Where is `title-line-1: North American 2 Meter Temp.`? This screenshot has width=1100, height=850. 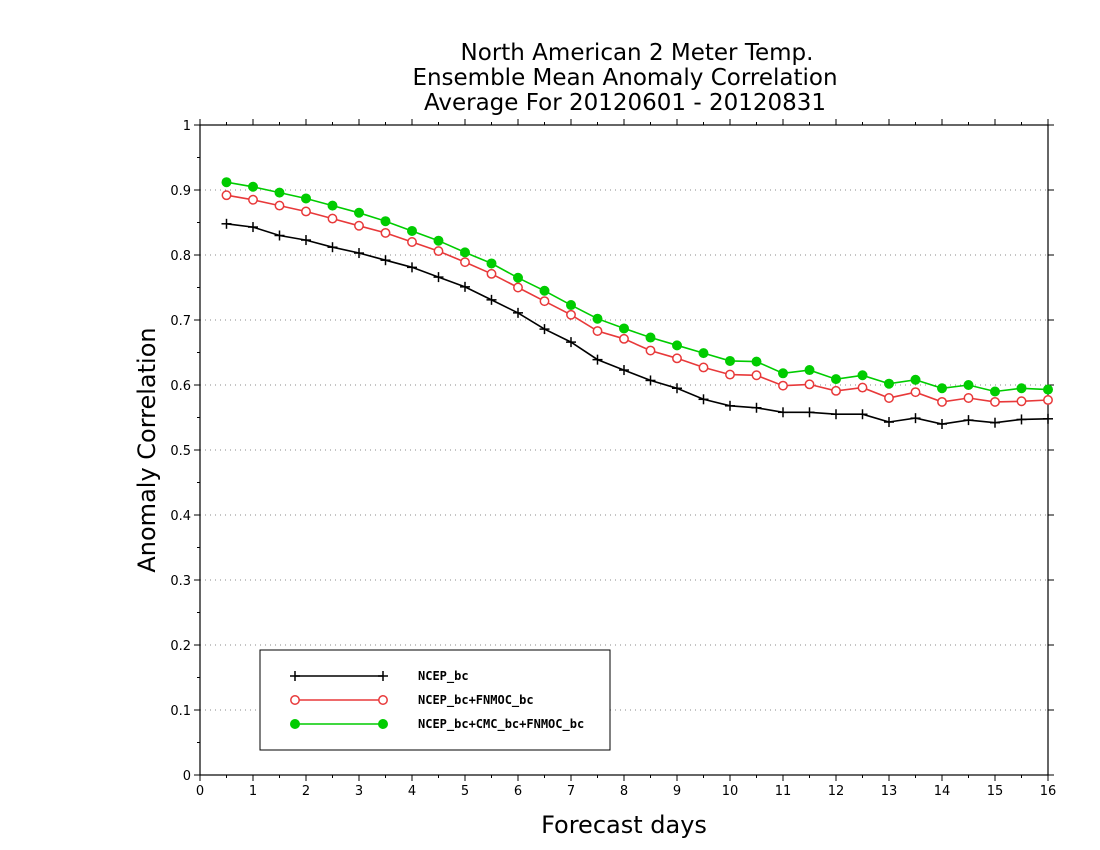
title-line-1: North American 2 Meter Temp. is located at coordinates (637, 53).